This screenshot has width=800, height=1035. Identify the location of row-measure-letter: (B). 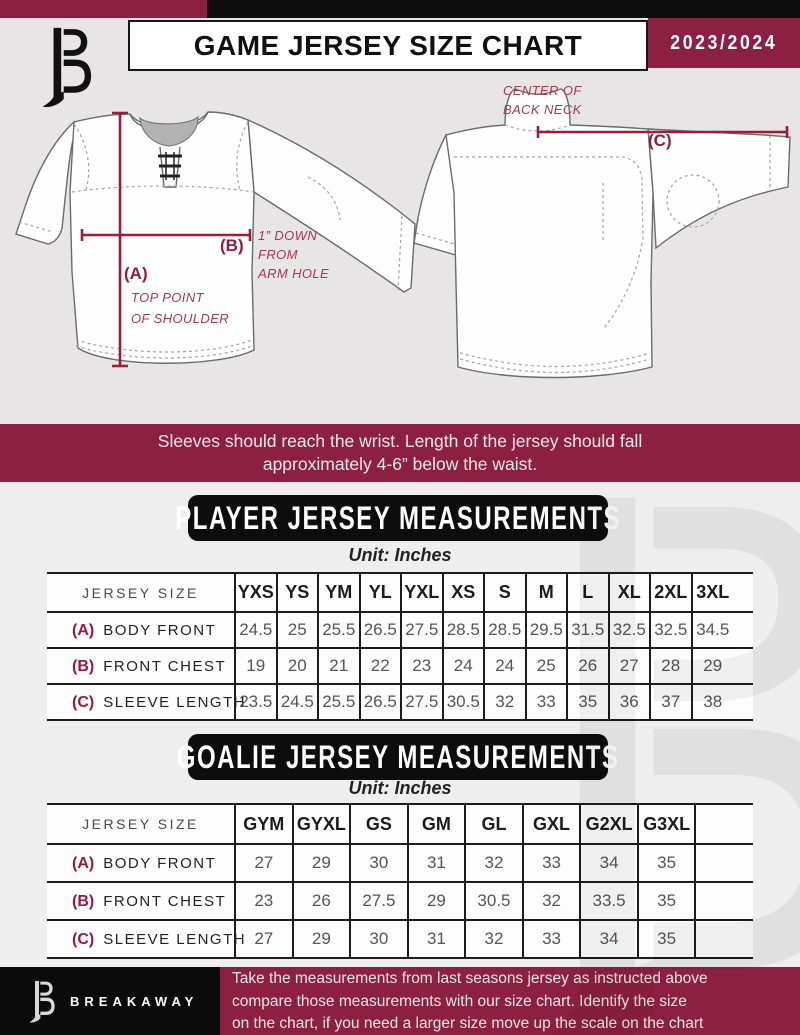
(83, 666).